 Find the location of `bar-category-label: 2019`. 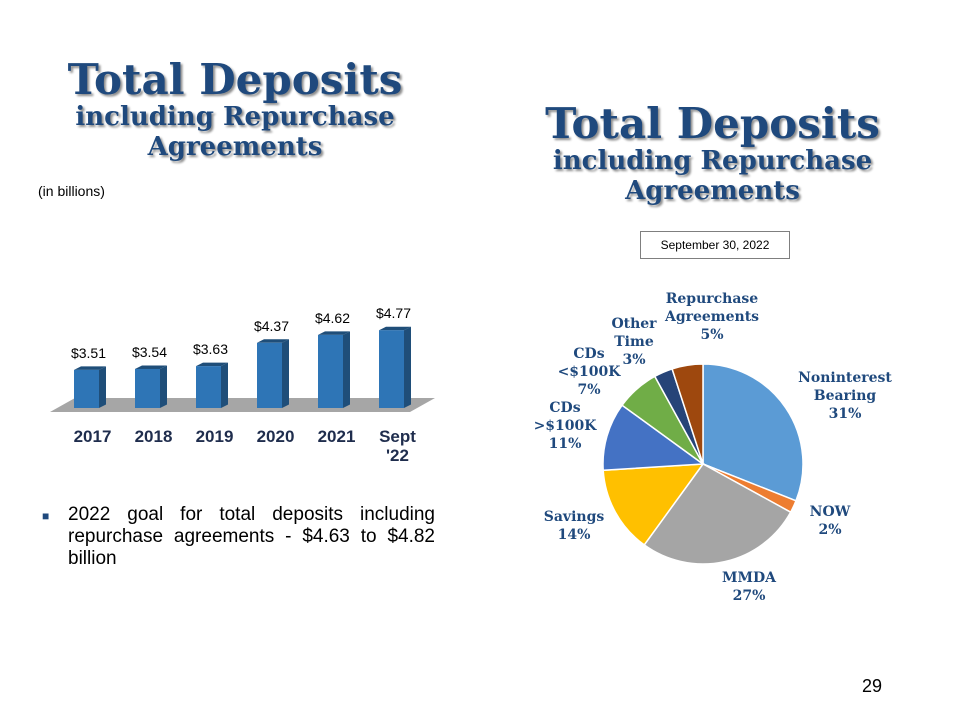

bar-category-label: 2019 is located at coordinates (215, 436).